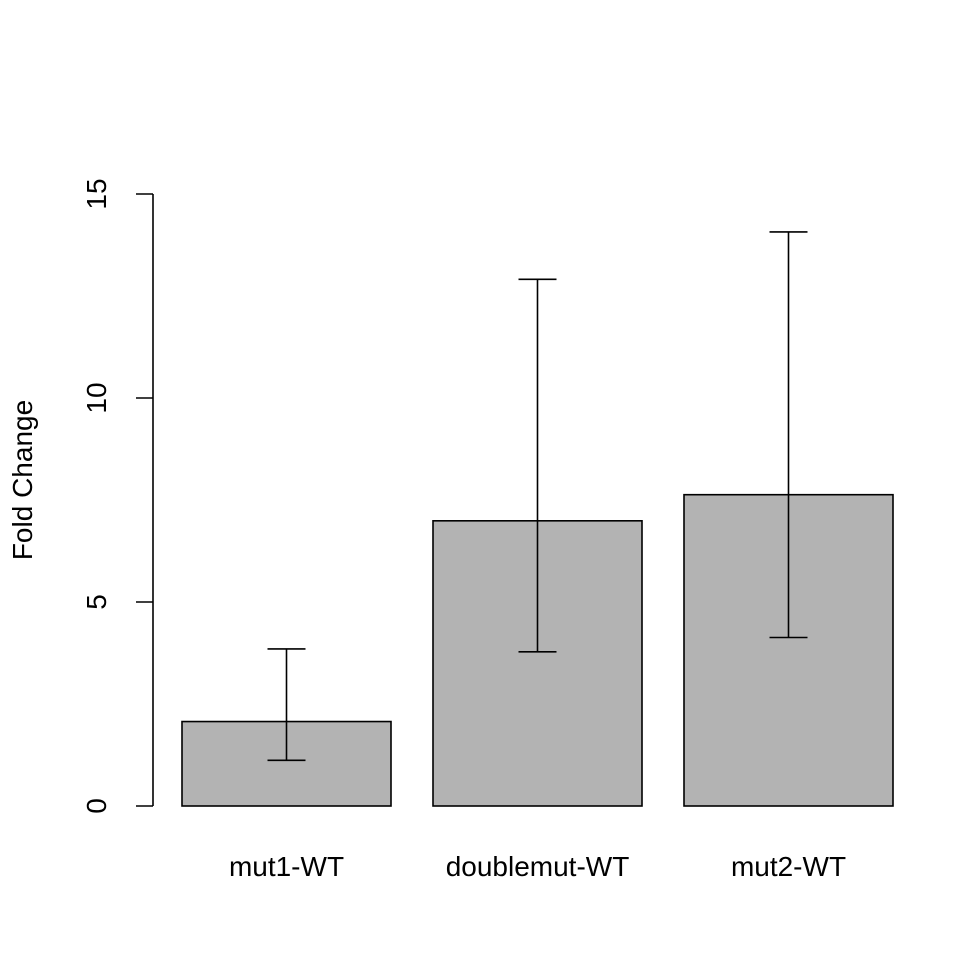 Image resolution: width=960 pixels, height=960 pixels. Describe the element at coordinates (96, 397) in the screenshot. I see `y-tick-label: 10` at that location.